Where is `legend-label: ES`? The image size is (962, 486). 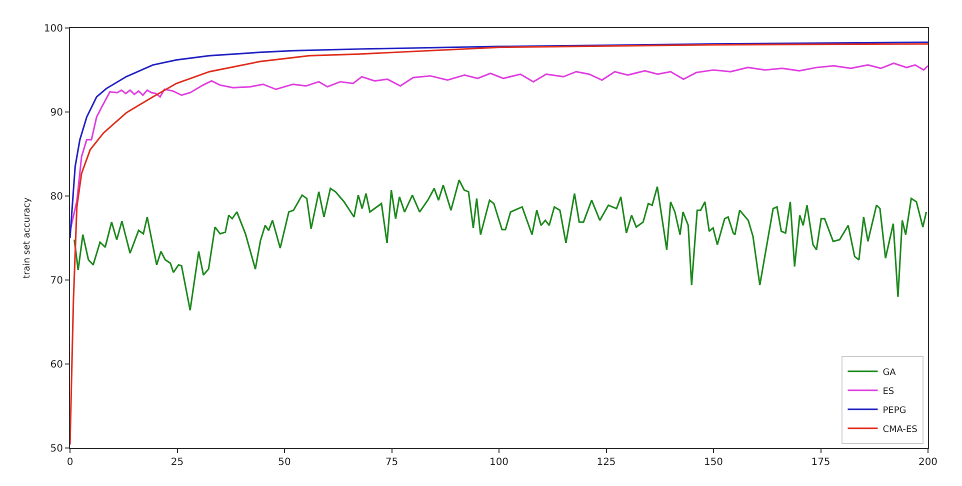
legend-label: ES is located at coordinates (888, 391).